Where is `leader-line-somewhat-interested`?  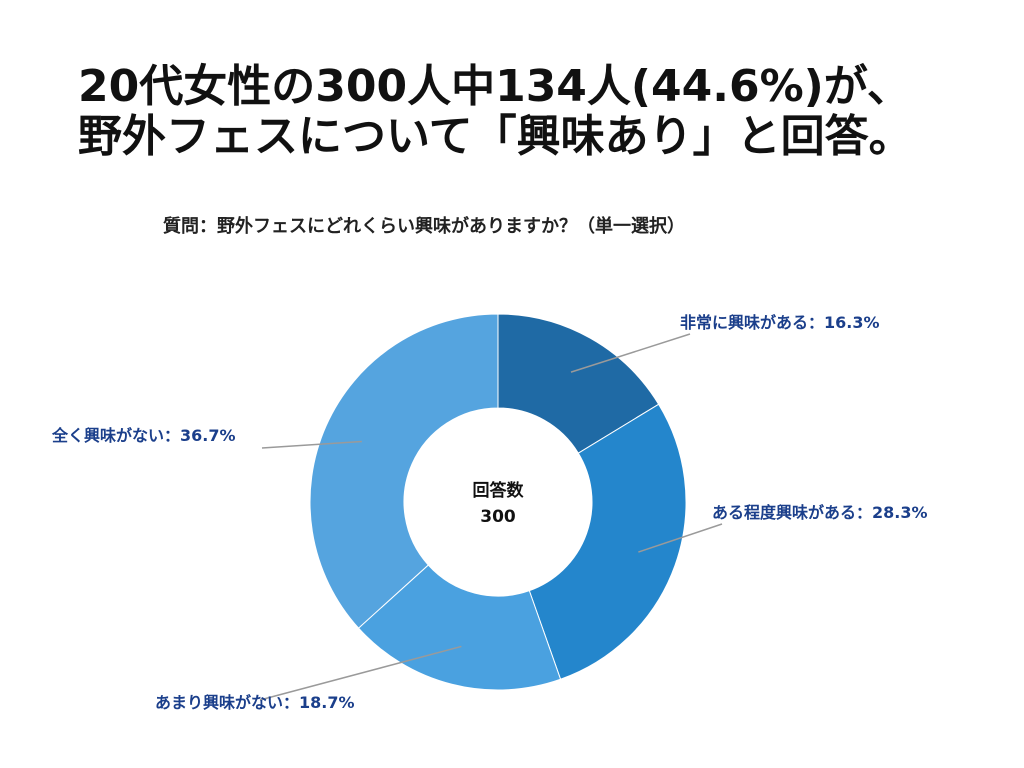
leader-line-somewhat-interested is located at coordinates (680, 538).